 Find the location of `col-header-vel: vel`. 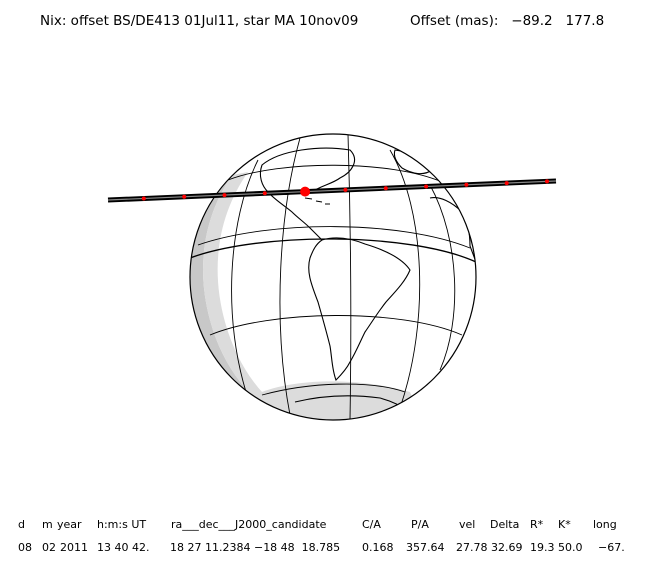

col-header-vel: vel is located at coordinates (467, 524).